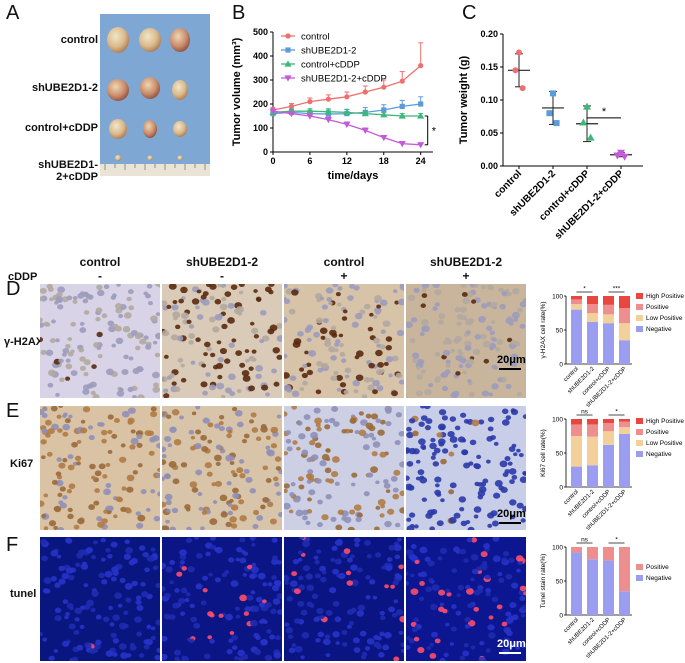  Describe the element at coordinates (330, 65) in the screenshot. I see `legend-label: control+cDDP` at that location.